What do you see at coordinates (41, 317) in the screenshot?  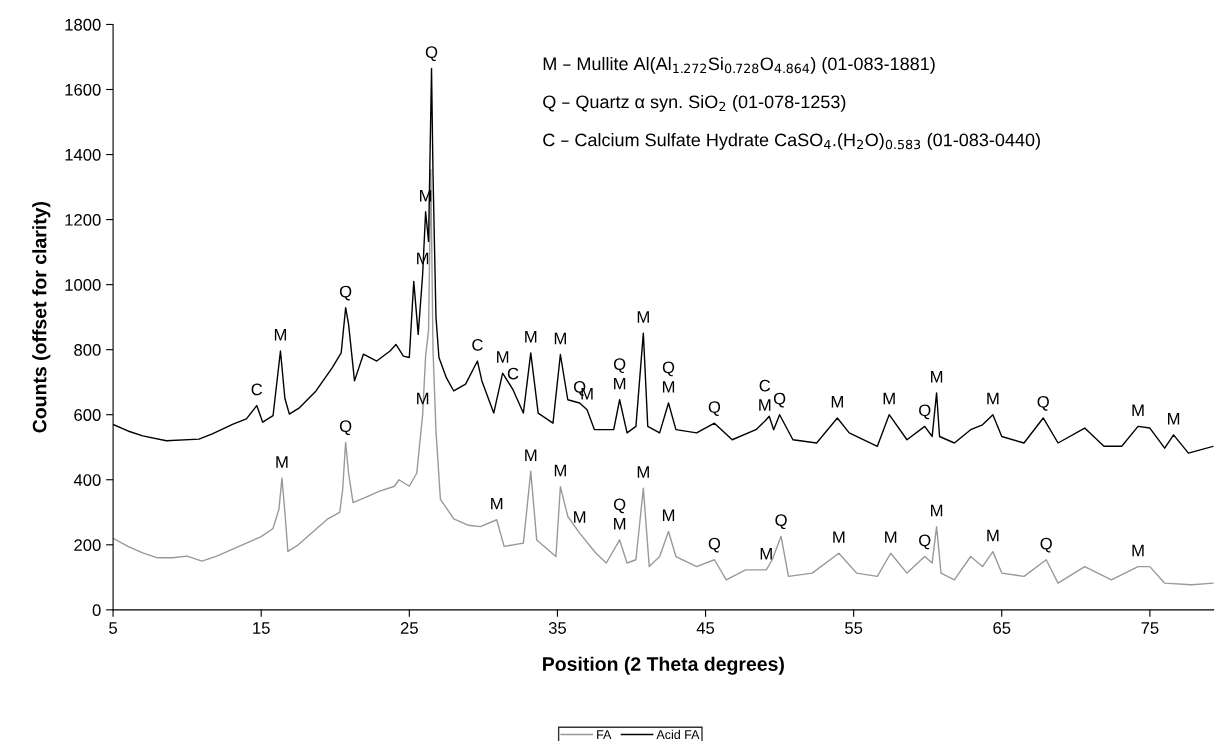 I see `y-axis-title: Counts (offset for clarity)` at bounding box center [41, 317].